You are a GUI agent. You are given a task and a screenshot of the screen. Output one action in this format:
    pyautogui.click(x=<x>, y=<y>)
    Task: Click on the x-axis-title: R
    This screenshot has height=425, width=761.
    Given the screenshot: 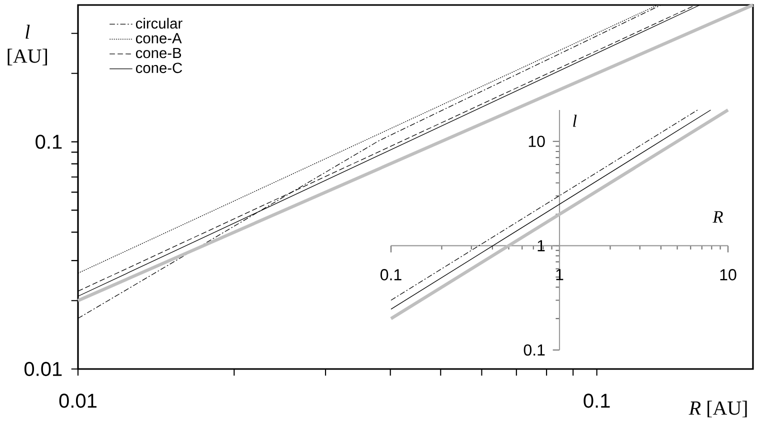 What is the action you would take?
    pyautogui.click(x=717, y=217)
    